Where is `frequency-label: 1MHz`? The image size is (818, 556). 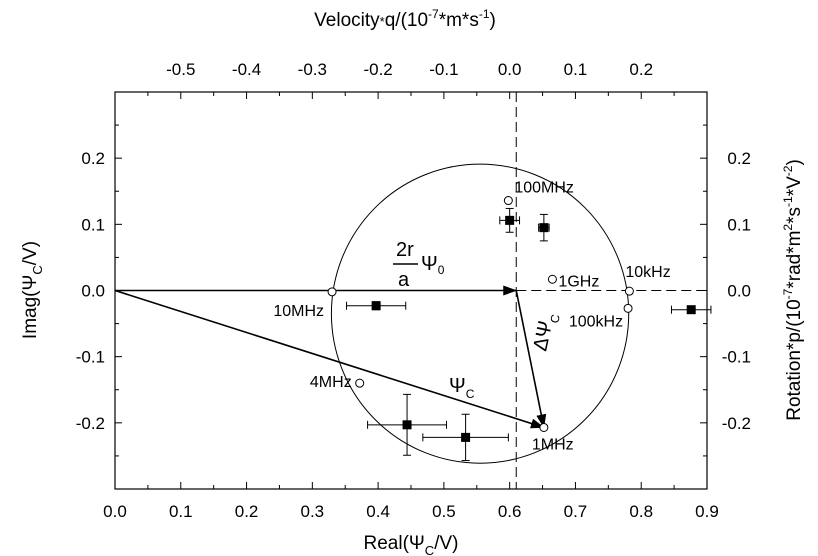 frequency-label: 1MHz is located at coordinates (553, 444).